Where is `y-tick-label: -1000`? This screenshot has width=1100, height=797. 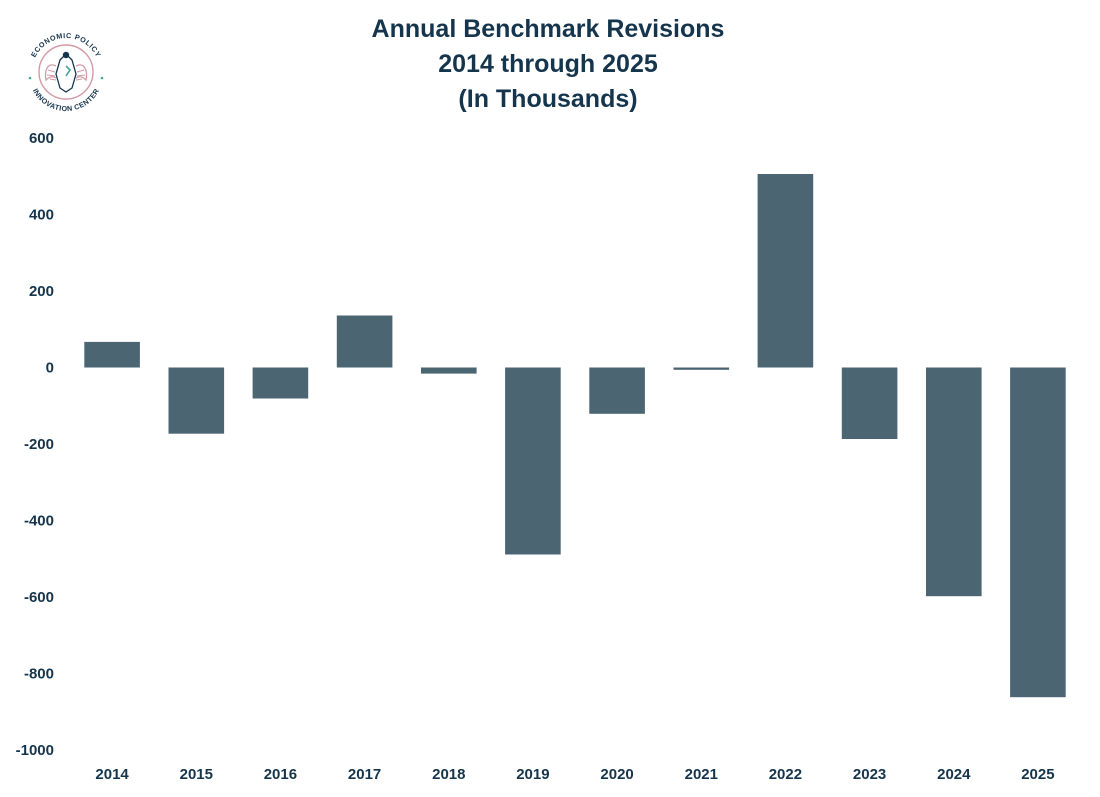
y-tick-label: -1000 is located at coordinates (35, 750).